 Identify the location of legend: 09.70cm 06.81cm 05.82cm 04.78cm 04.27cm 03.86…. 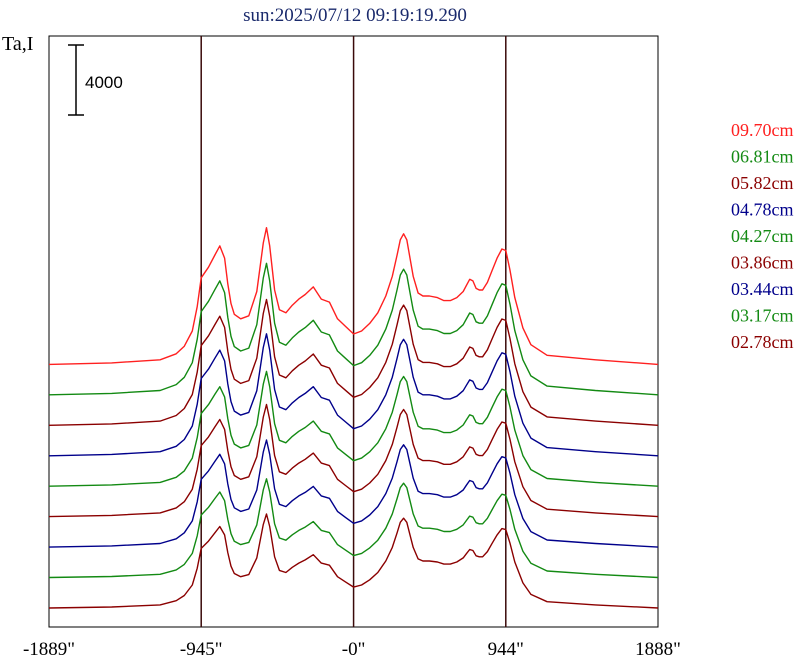
(762, 236).